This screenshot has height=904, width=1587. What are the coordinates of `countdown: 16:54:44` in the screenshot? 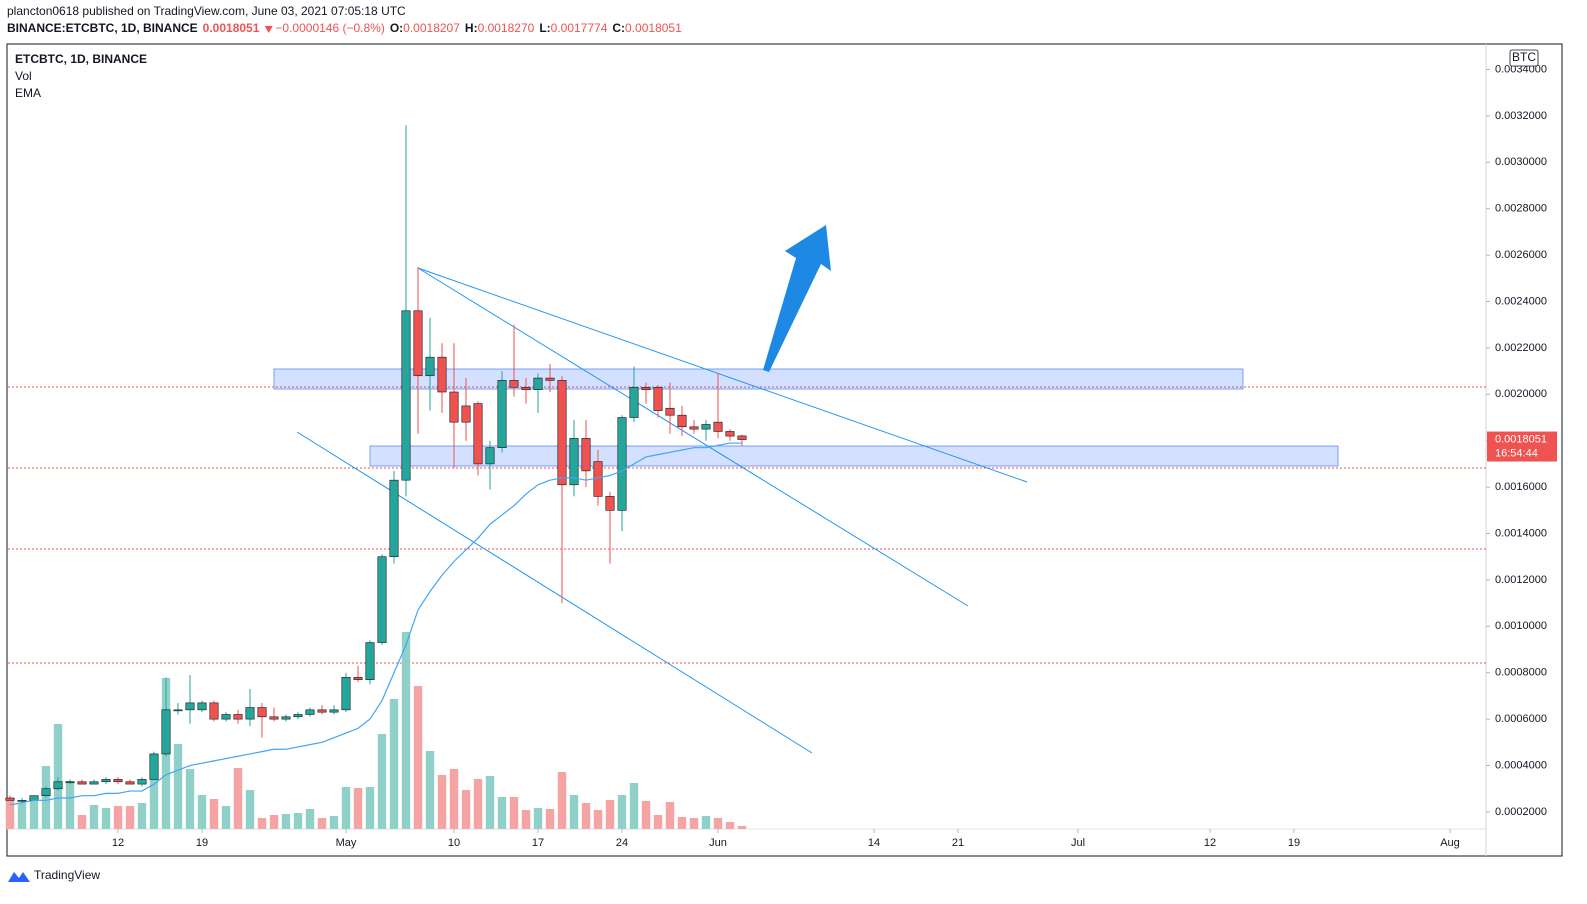 It's located at (1516, 453).